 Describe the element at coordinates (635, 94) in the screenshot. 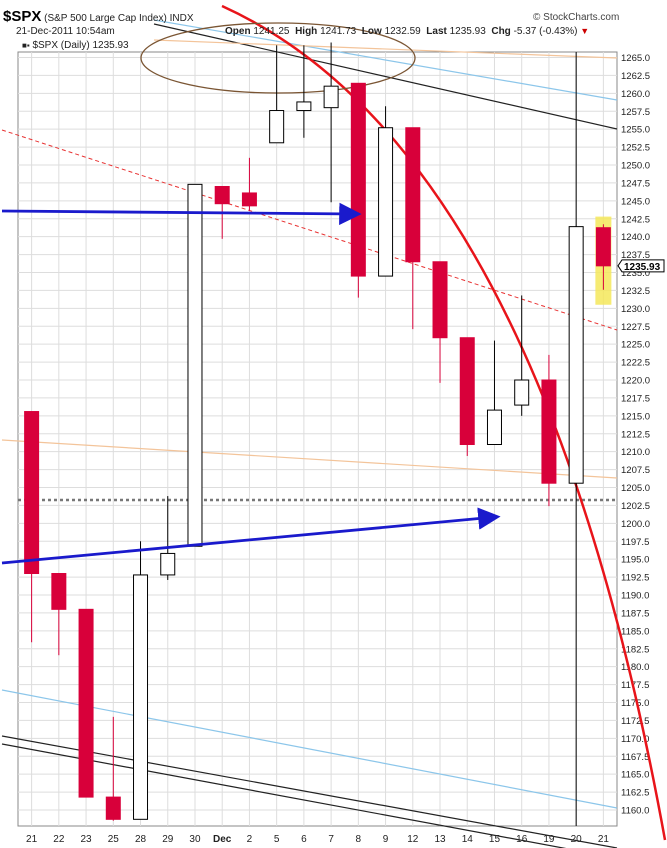

I see `y-tick-label: 1260.0` at that location.